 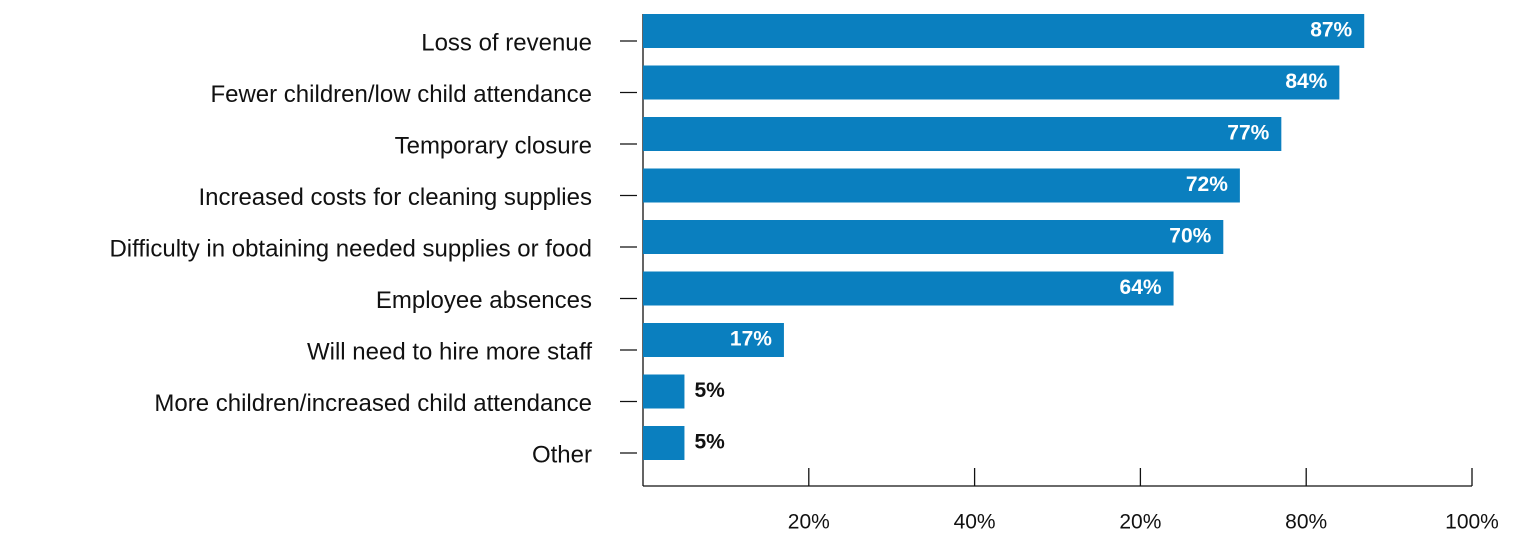 What do you see at coordinates (395, 197) in the screenshot?
I see `y-tick-label: Increased costs for cleaning supplies` at bounding box center [395, 197].